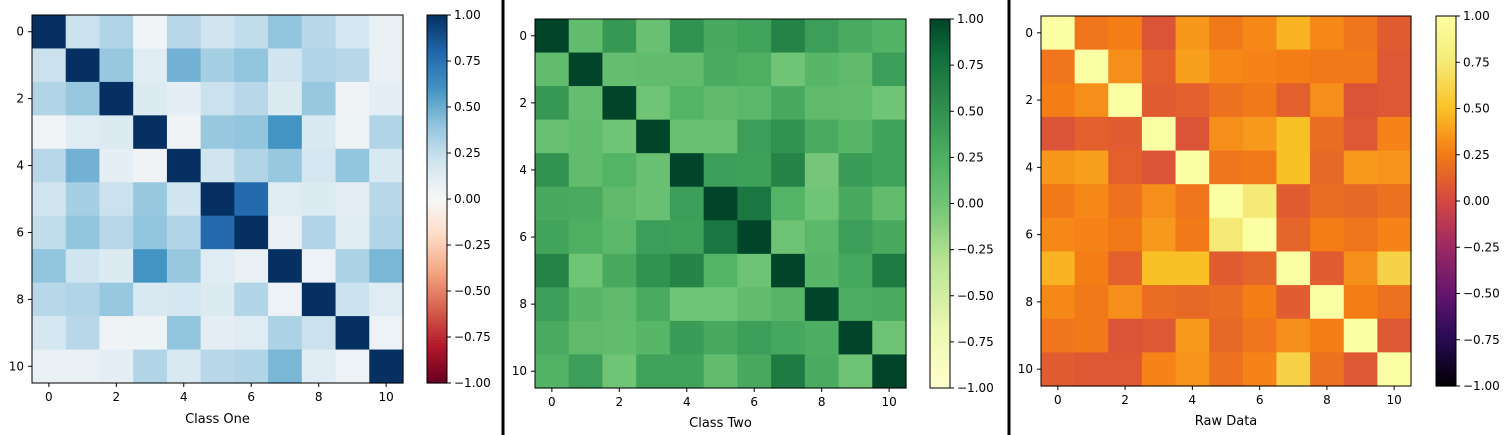 The height and width of the screenshot is (435, 1510). I want to click on colorbar-tick-label: −0.50, so click(1481, 294).